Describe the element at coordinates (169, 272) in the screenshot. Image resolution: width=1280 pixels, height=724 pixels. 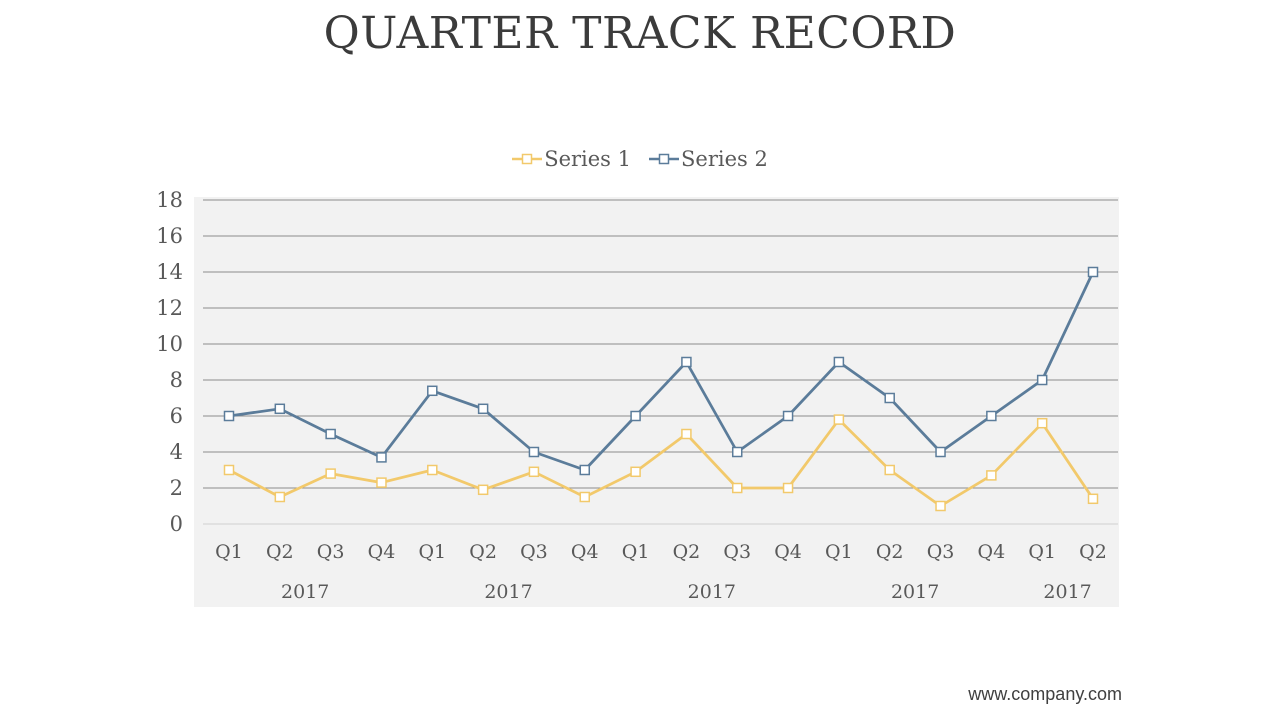
I see `y-tick-label: 14` at that location.